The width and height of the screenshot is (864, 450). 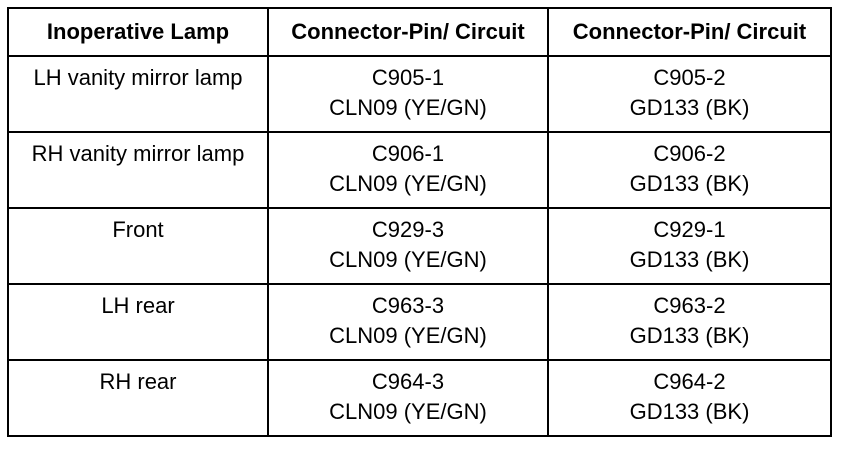 What do you see at coordinates (408, 246) in the screenshot?
I see `table-cell: C929-3 CLN09 (YE/GN)` at bounding box center [408, 246].